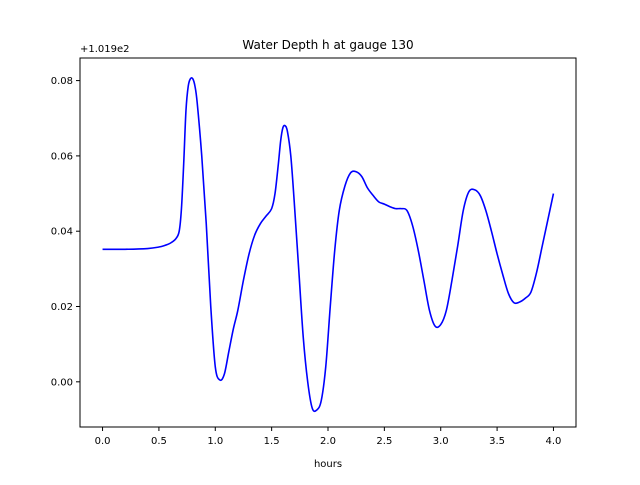 This screenshot has width=640, height=485. Describe the element at coordinates (384, 441) in the screenshot. I see `x-tick-label: 2.5` at that location.